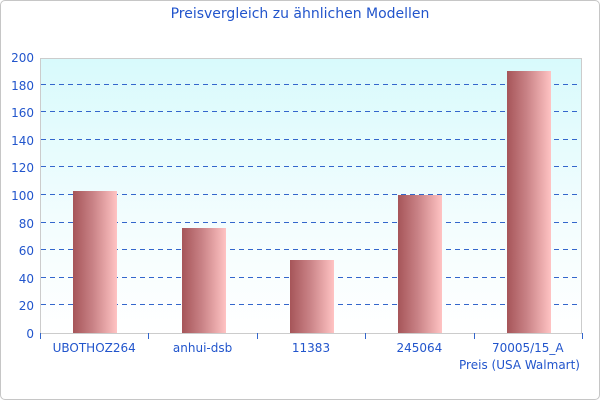 The image size is (600, 400). Describe the element at coordinates (203, 280) in the screenshot. I see `bar-anhui-dsb` at that location.